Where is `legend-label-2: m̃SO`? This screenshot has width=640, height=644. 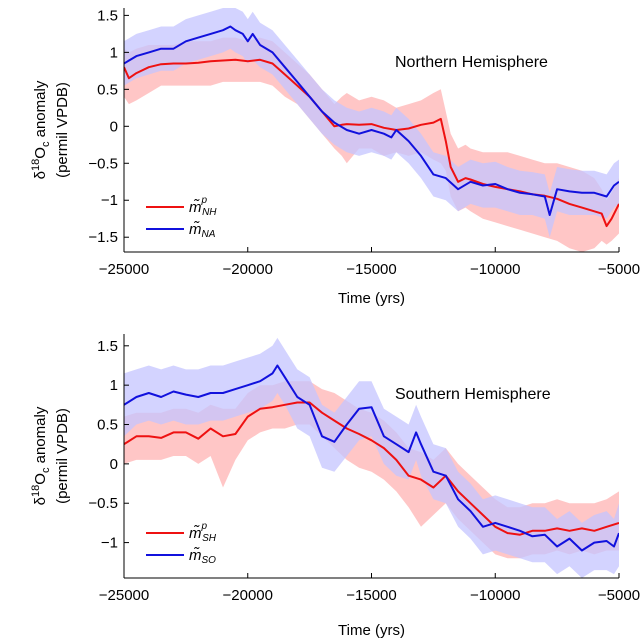
legend-label-2: m̃SO is located at coordinates (202, 556).